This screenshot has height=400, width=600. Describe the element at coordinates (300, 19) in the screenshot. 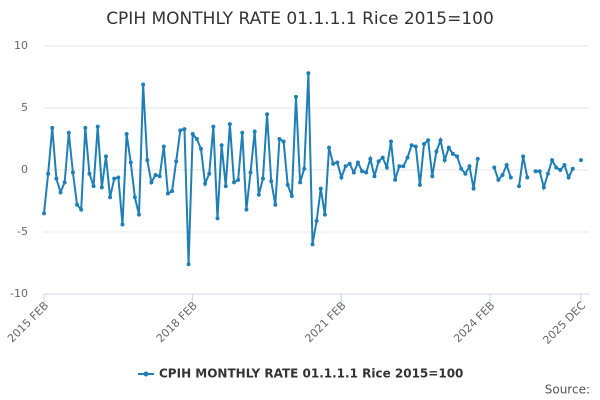

I see `chart-title: CPIH MONTHLY RATE 01.1.1.1 Rice 2015=100` at that location.